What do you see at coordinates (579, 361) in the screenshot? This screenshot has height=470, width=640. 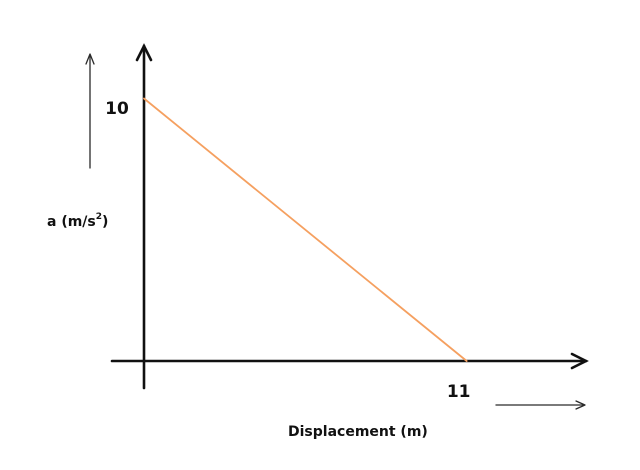 I see `x-axis-arrowhead` at bounding box center [579, 361].